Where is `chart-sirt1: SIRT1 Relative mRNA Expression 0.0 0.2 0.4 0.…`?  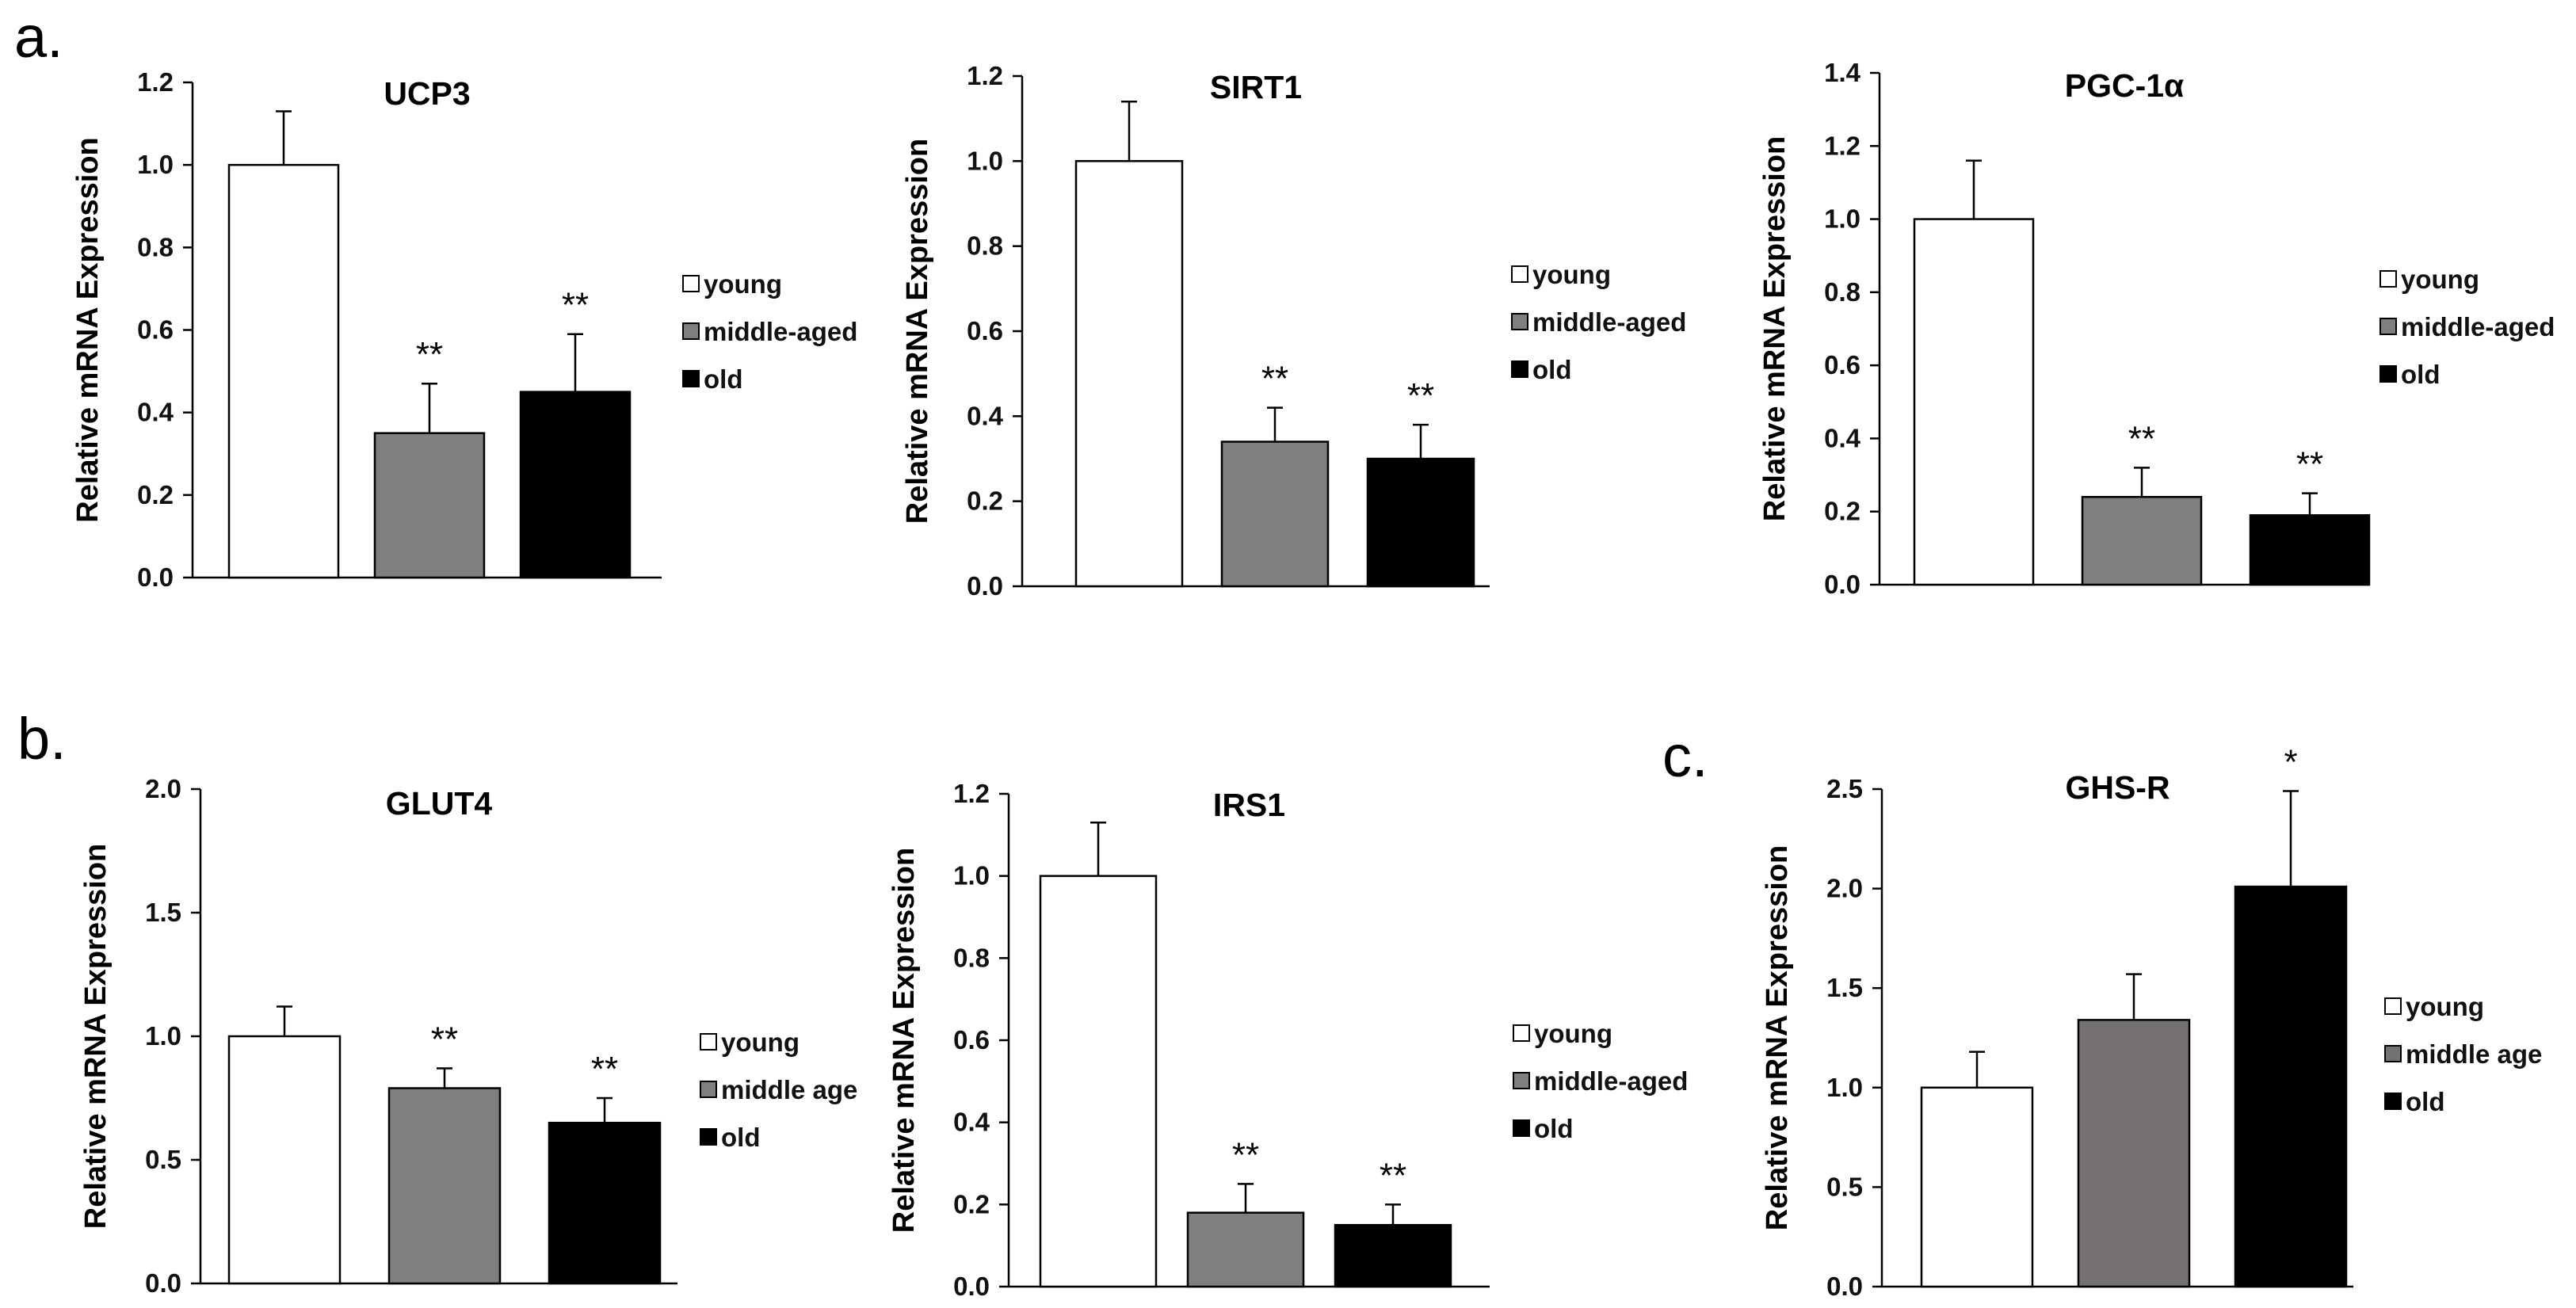 chart-sirt1: SIRT1 Relative mRNA Expression 0.0 0.2 0.4 0.… is located at coordinates (1293, 331).